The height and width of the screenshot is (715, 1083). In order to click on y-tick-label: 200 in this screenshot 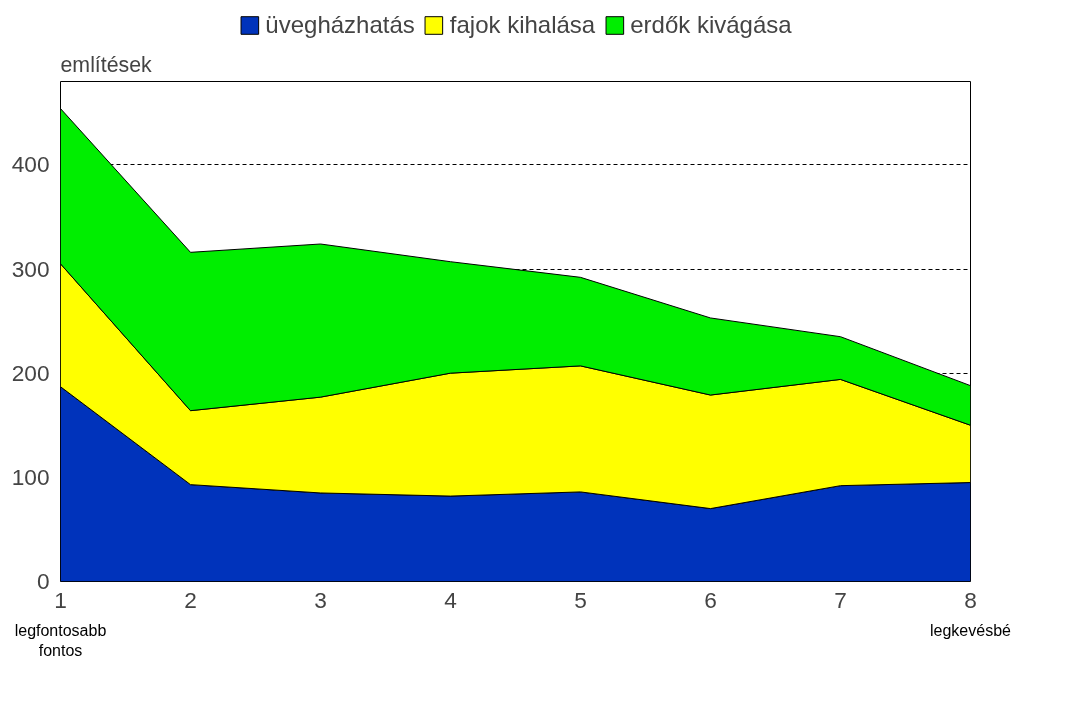, I will do `click(30, 372)`.